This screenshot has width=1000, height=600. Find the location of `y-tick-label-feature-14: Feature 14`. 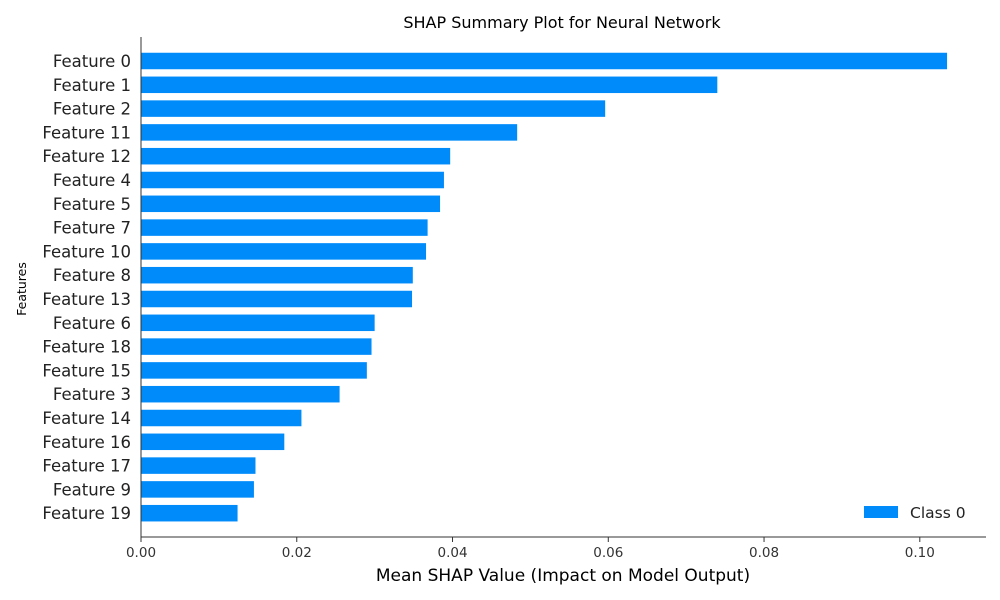

y-tick-label-feature-14: Feature 14 is located at coordinates (86, 418).